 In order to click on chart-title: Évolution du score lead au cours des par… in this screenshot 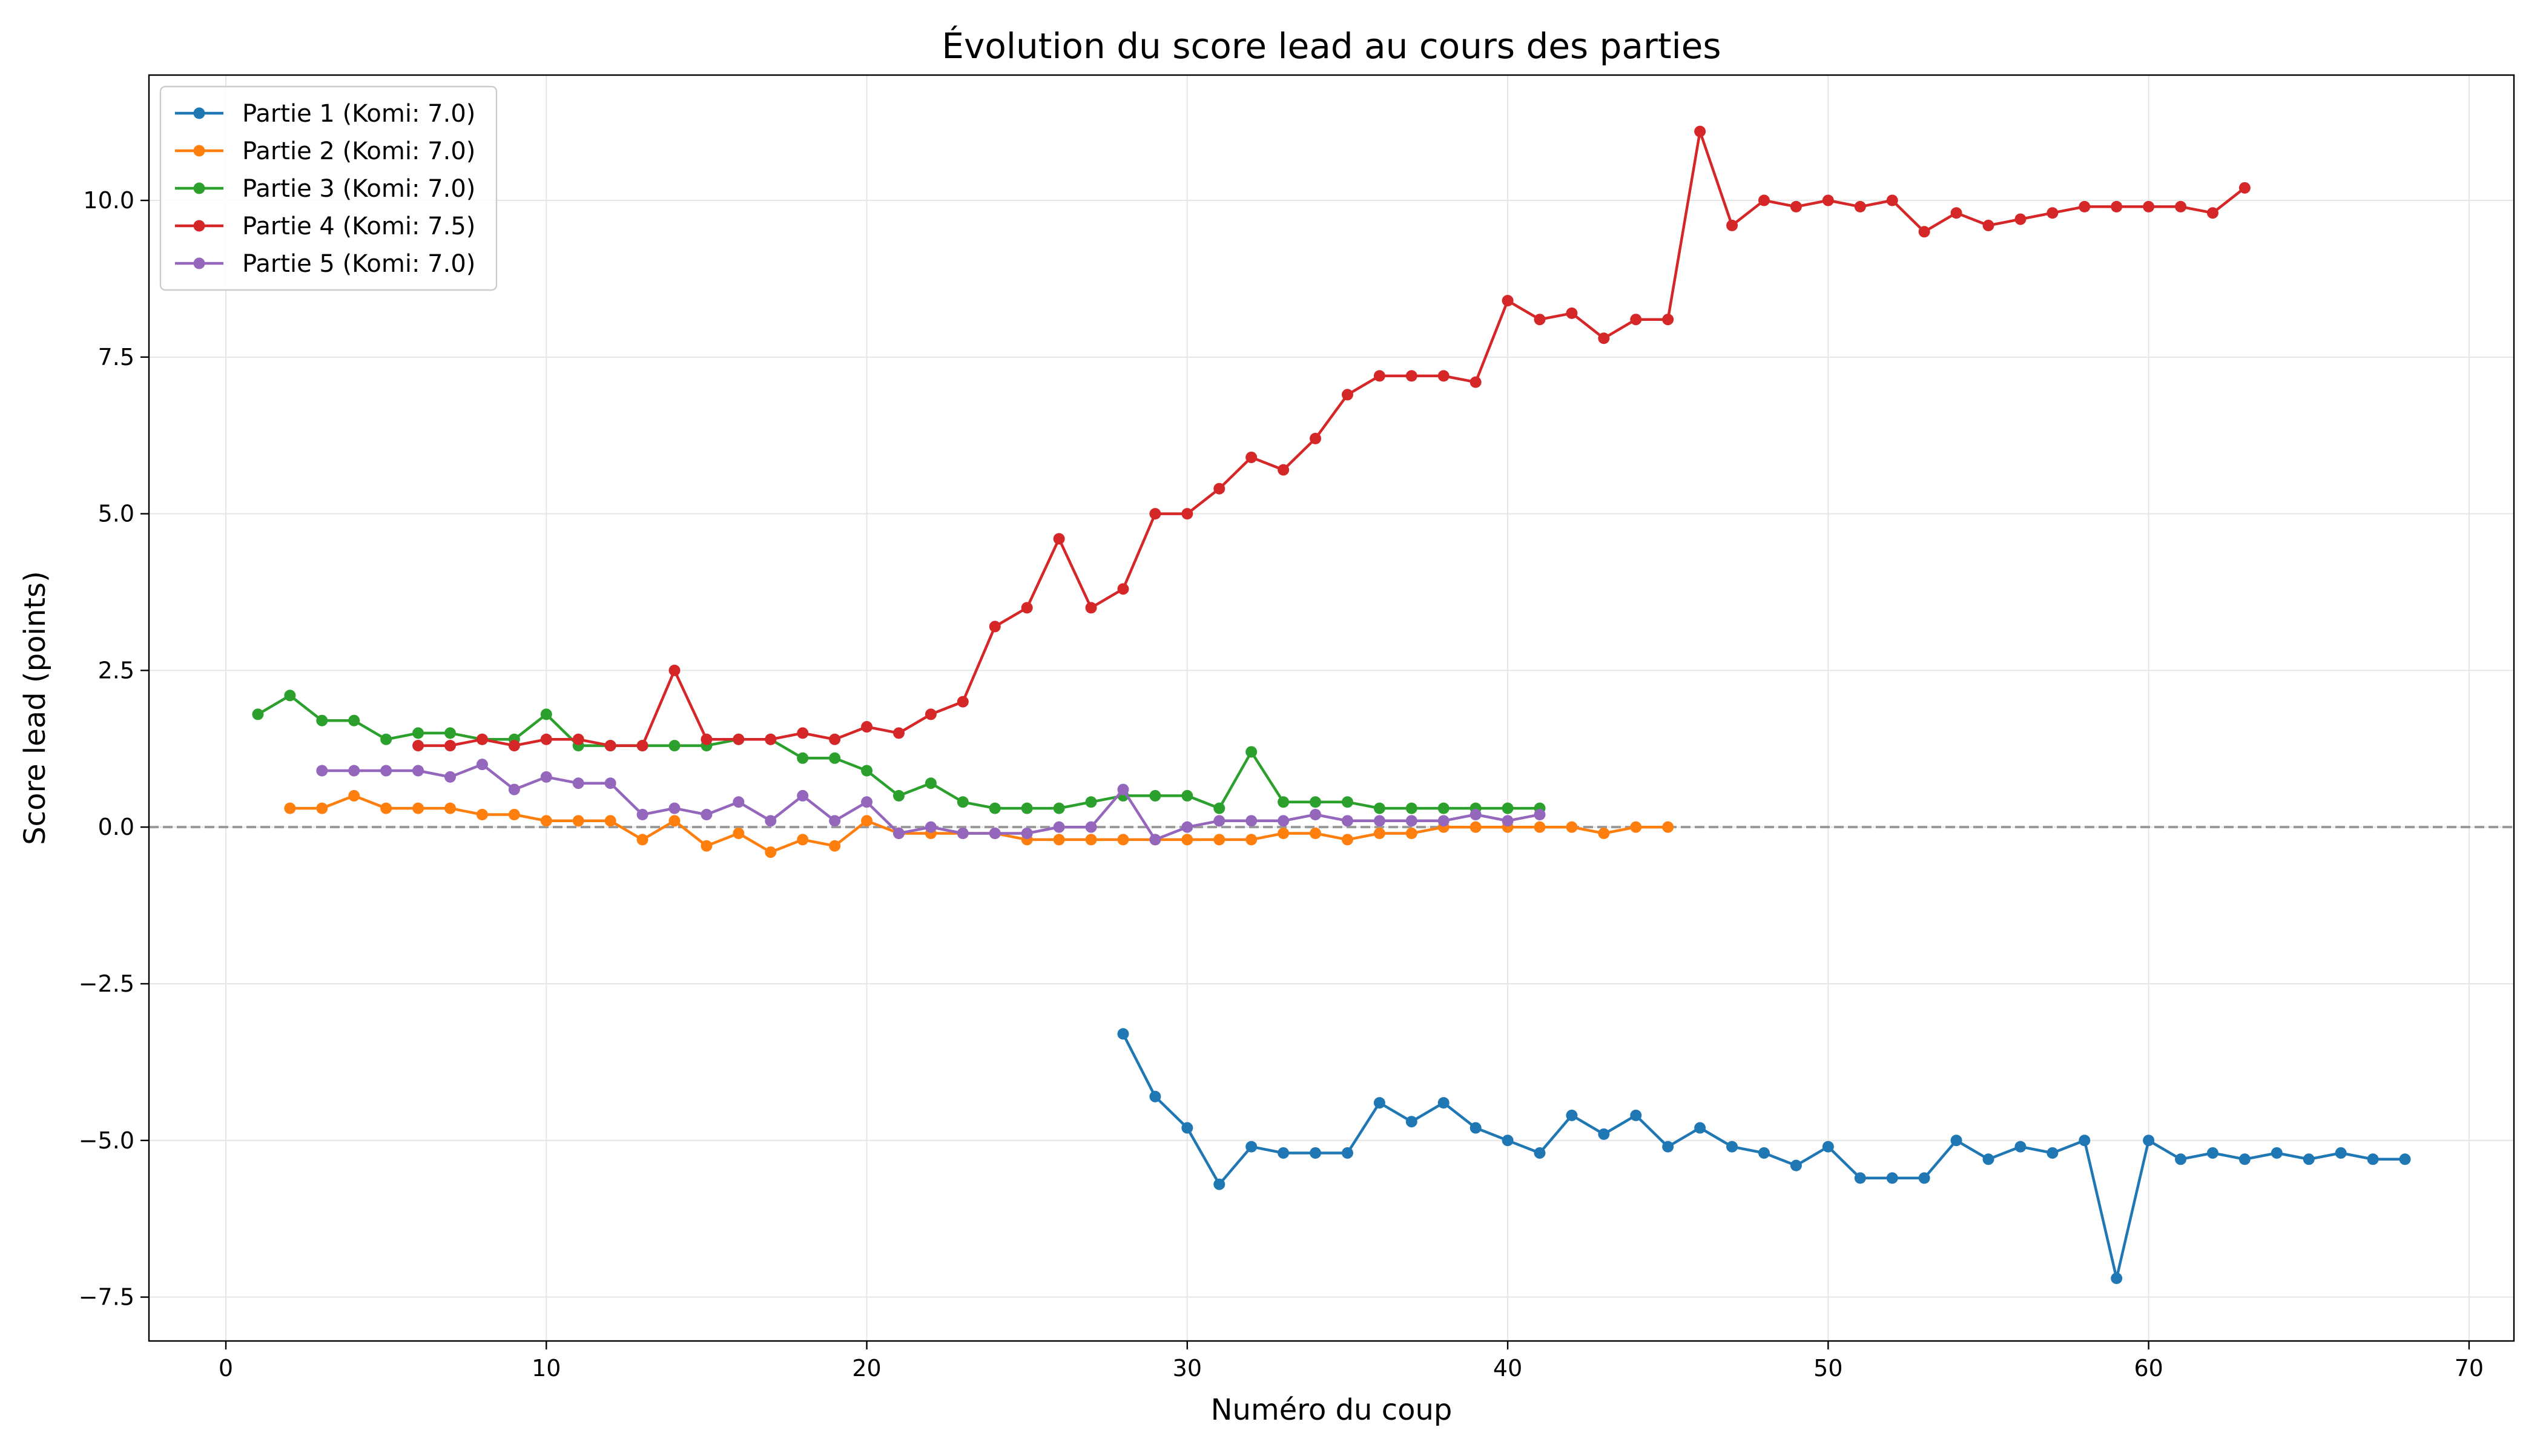, I will do `click(1331, 46)`.